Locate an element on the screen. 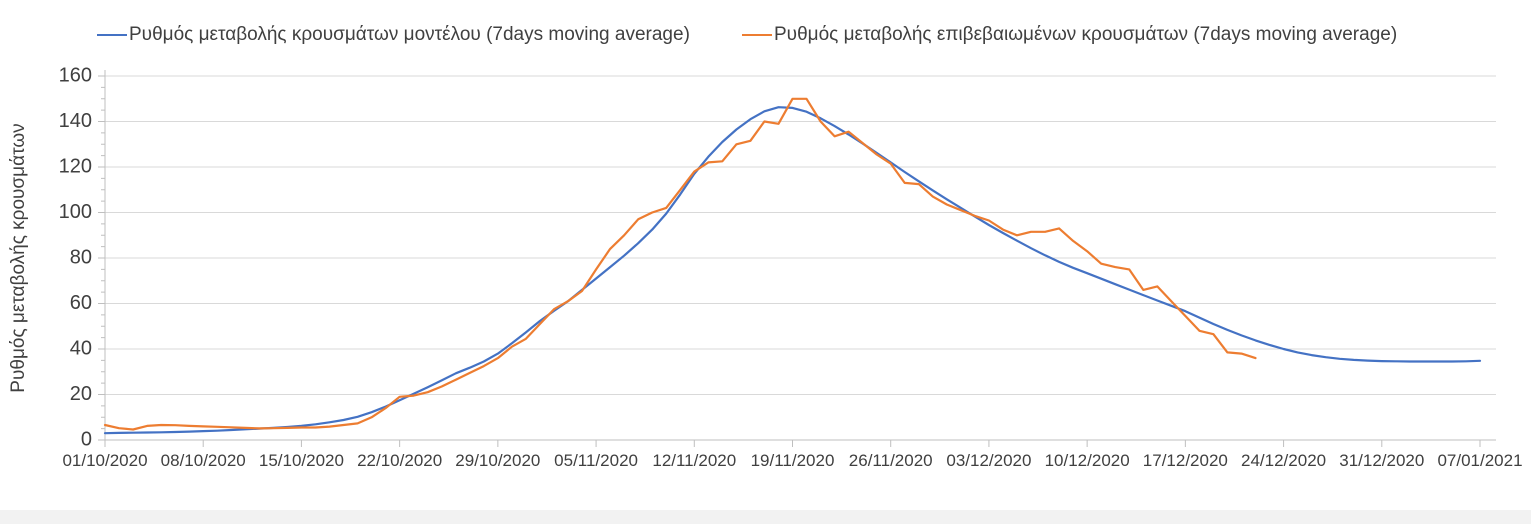 The height and width of the screenshot is (524, 1531). svg-text: 19/11/2020 is located at coordinates (793, 460).